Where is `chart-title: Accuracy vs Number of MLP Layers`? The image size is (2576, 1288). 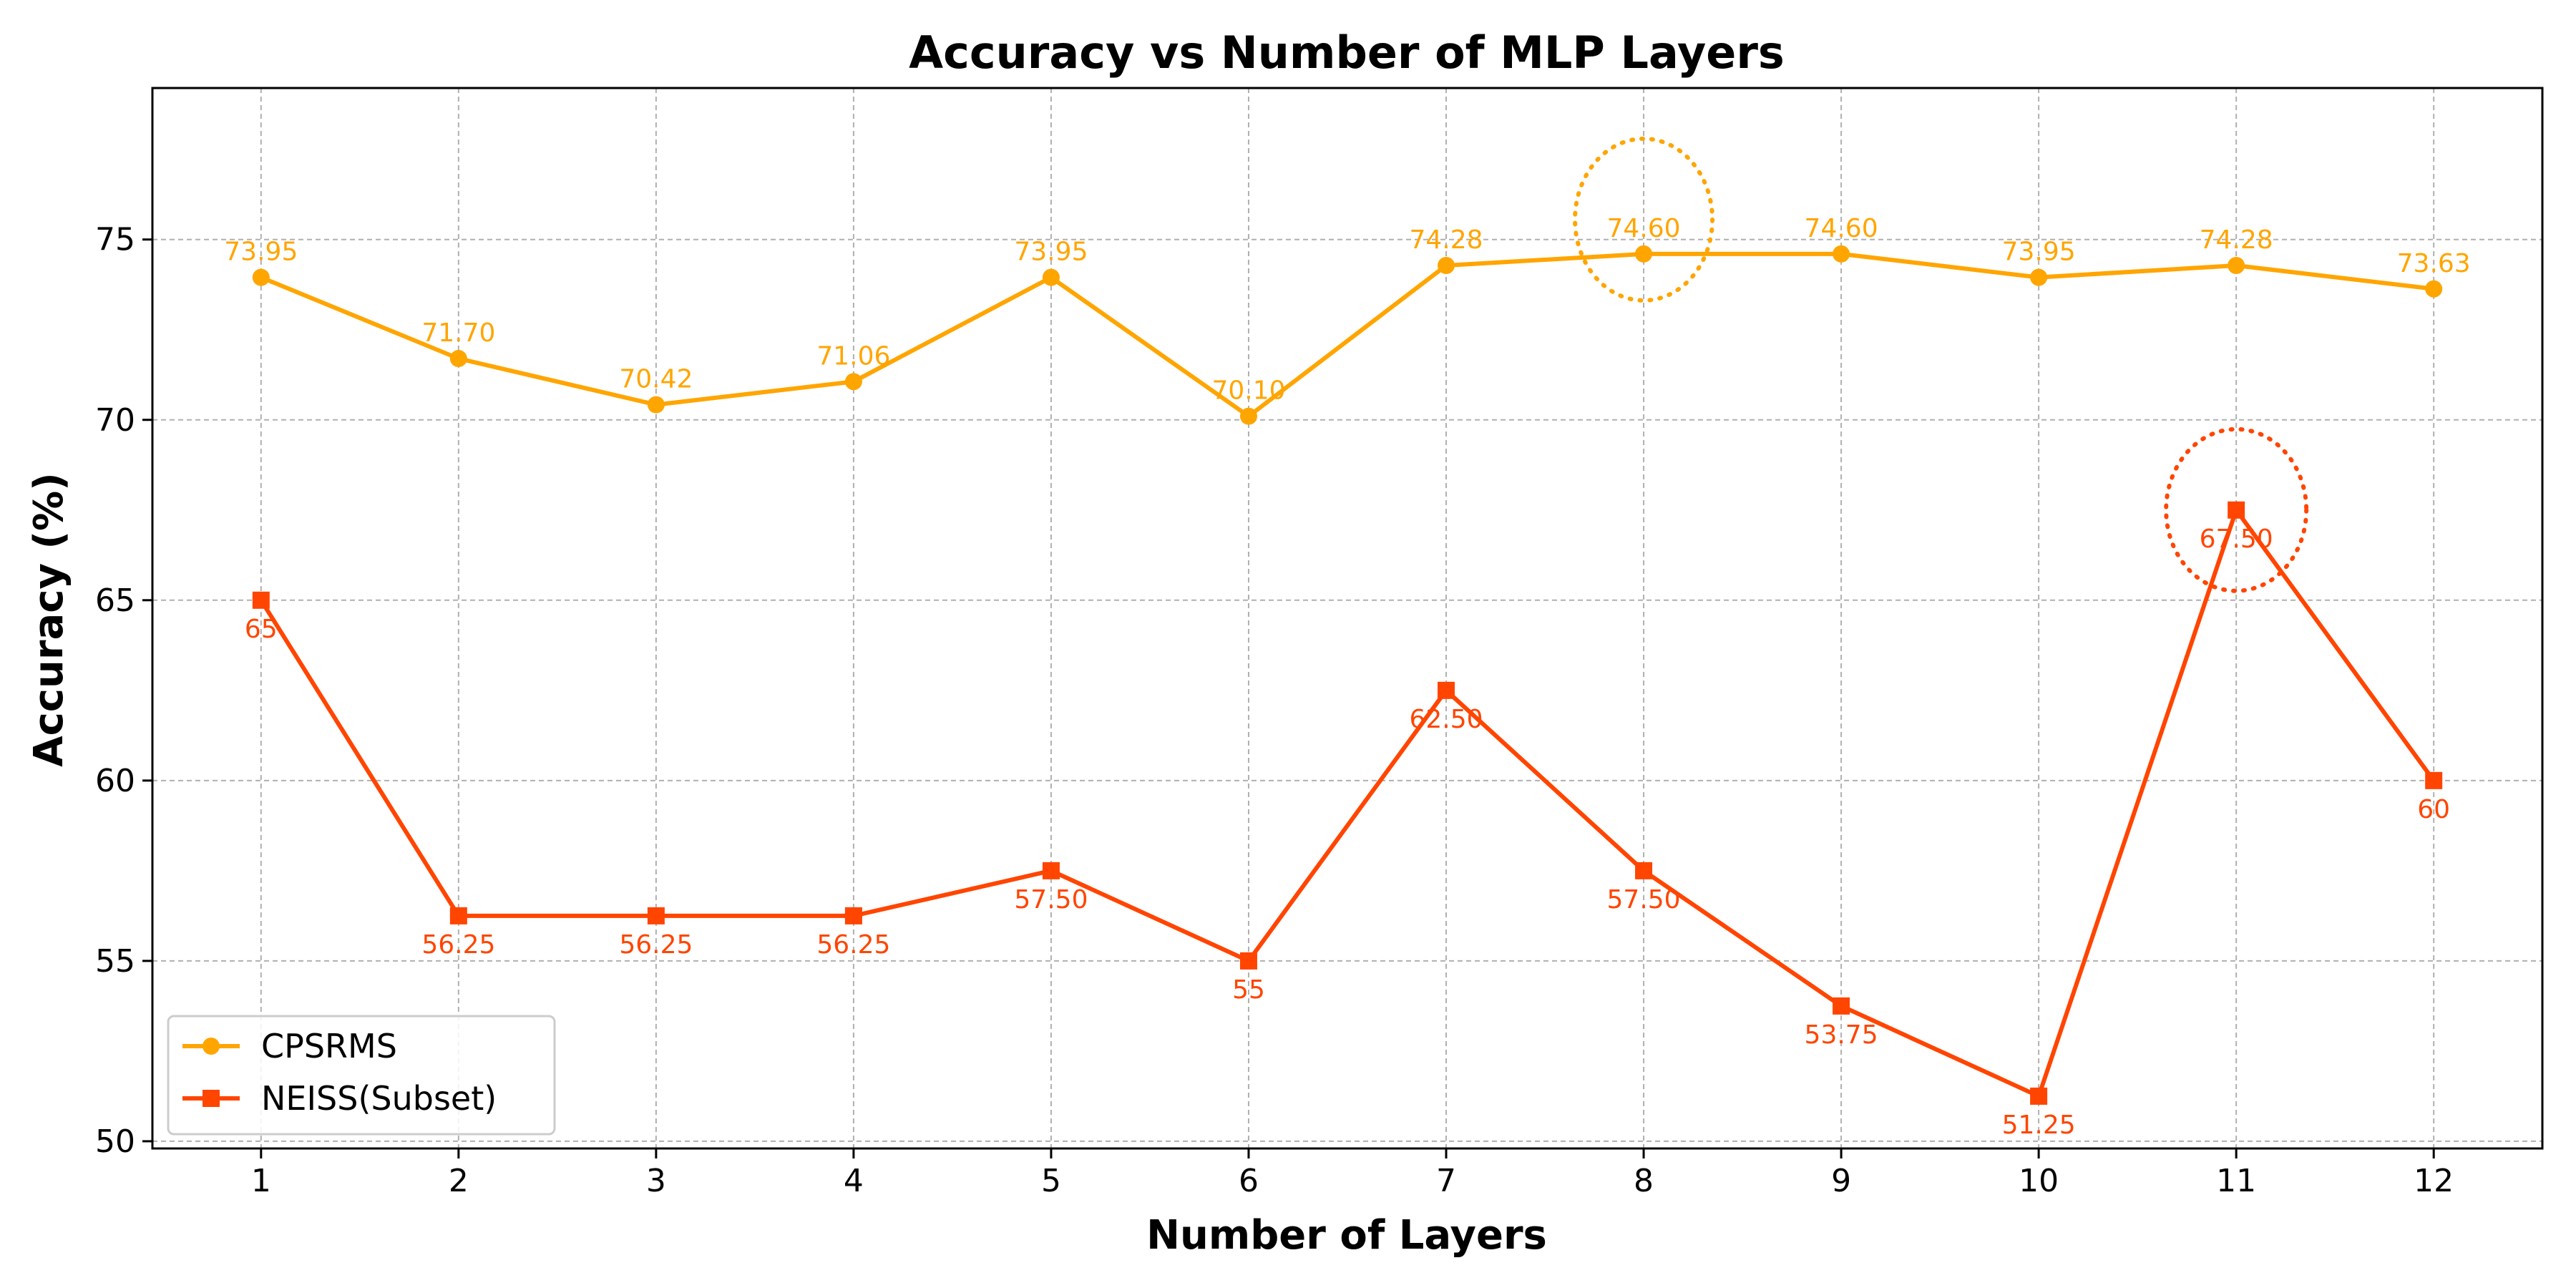
chart-title: Accuracy vs Number of MLP Layers is located at coordinates (1347, 52).